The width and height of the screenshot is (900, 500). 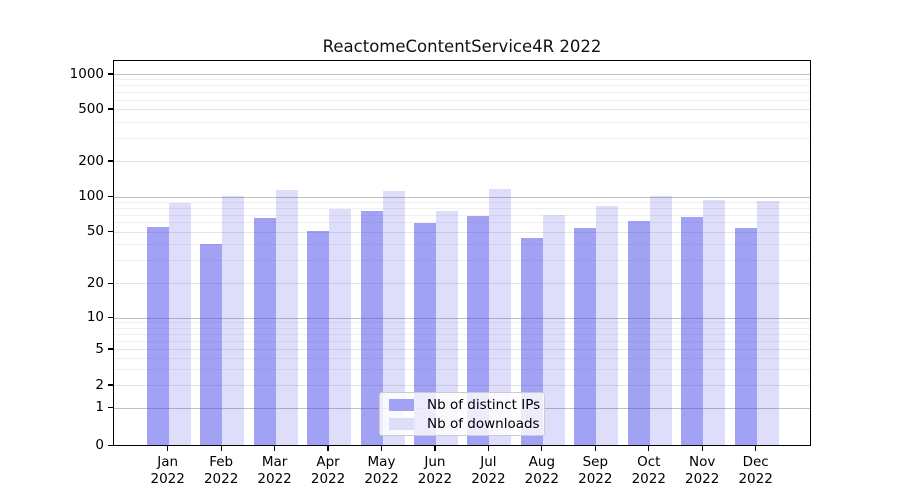 I want to click on bar-ips-oct, so click(x=638, y=332).